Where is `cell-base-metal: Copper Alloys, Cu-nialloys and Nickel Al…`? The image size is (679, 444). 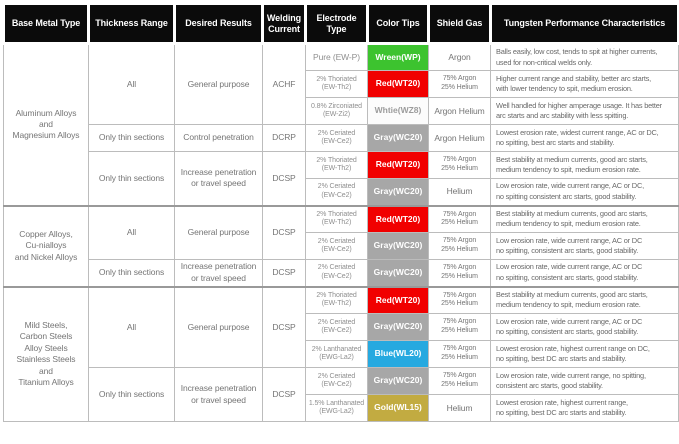 cell-base-metal: Copper Alloys, Cu-nialloys and Nickel Al… is located at coordinates (46, 245).